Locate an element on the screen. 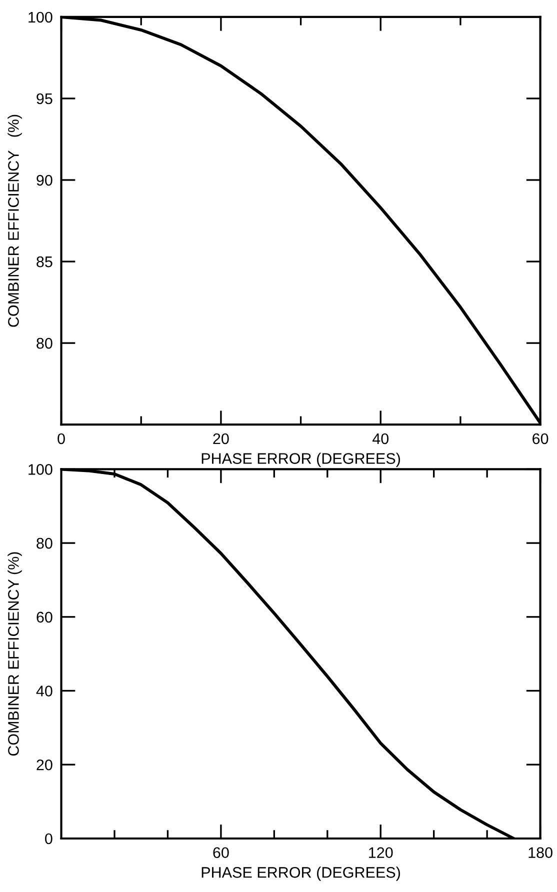 This screenshot has width=557, height=892. y-tick-label: 85 is located at coordinates (44, 262).